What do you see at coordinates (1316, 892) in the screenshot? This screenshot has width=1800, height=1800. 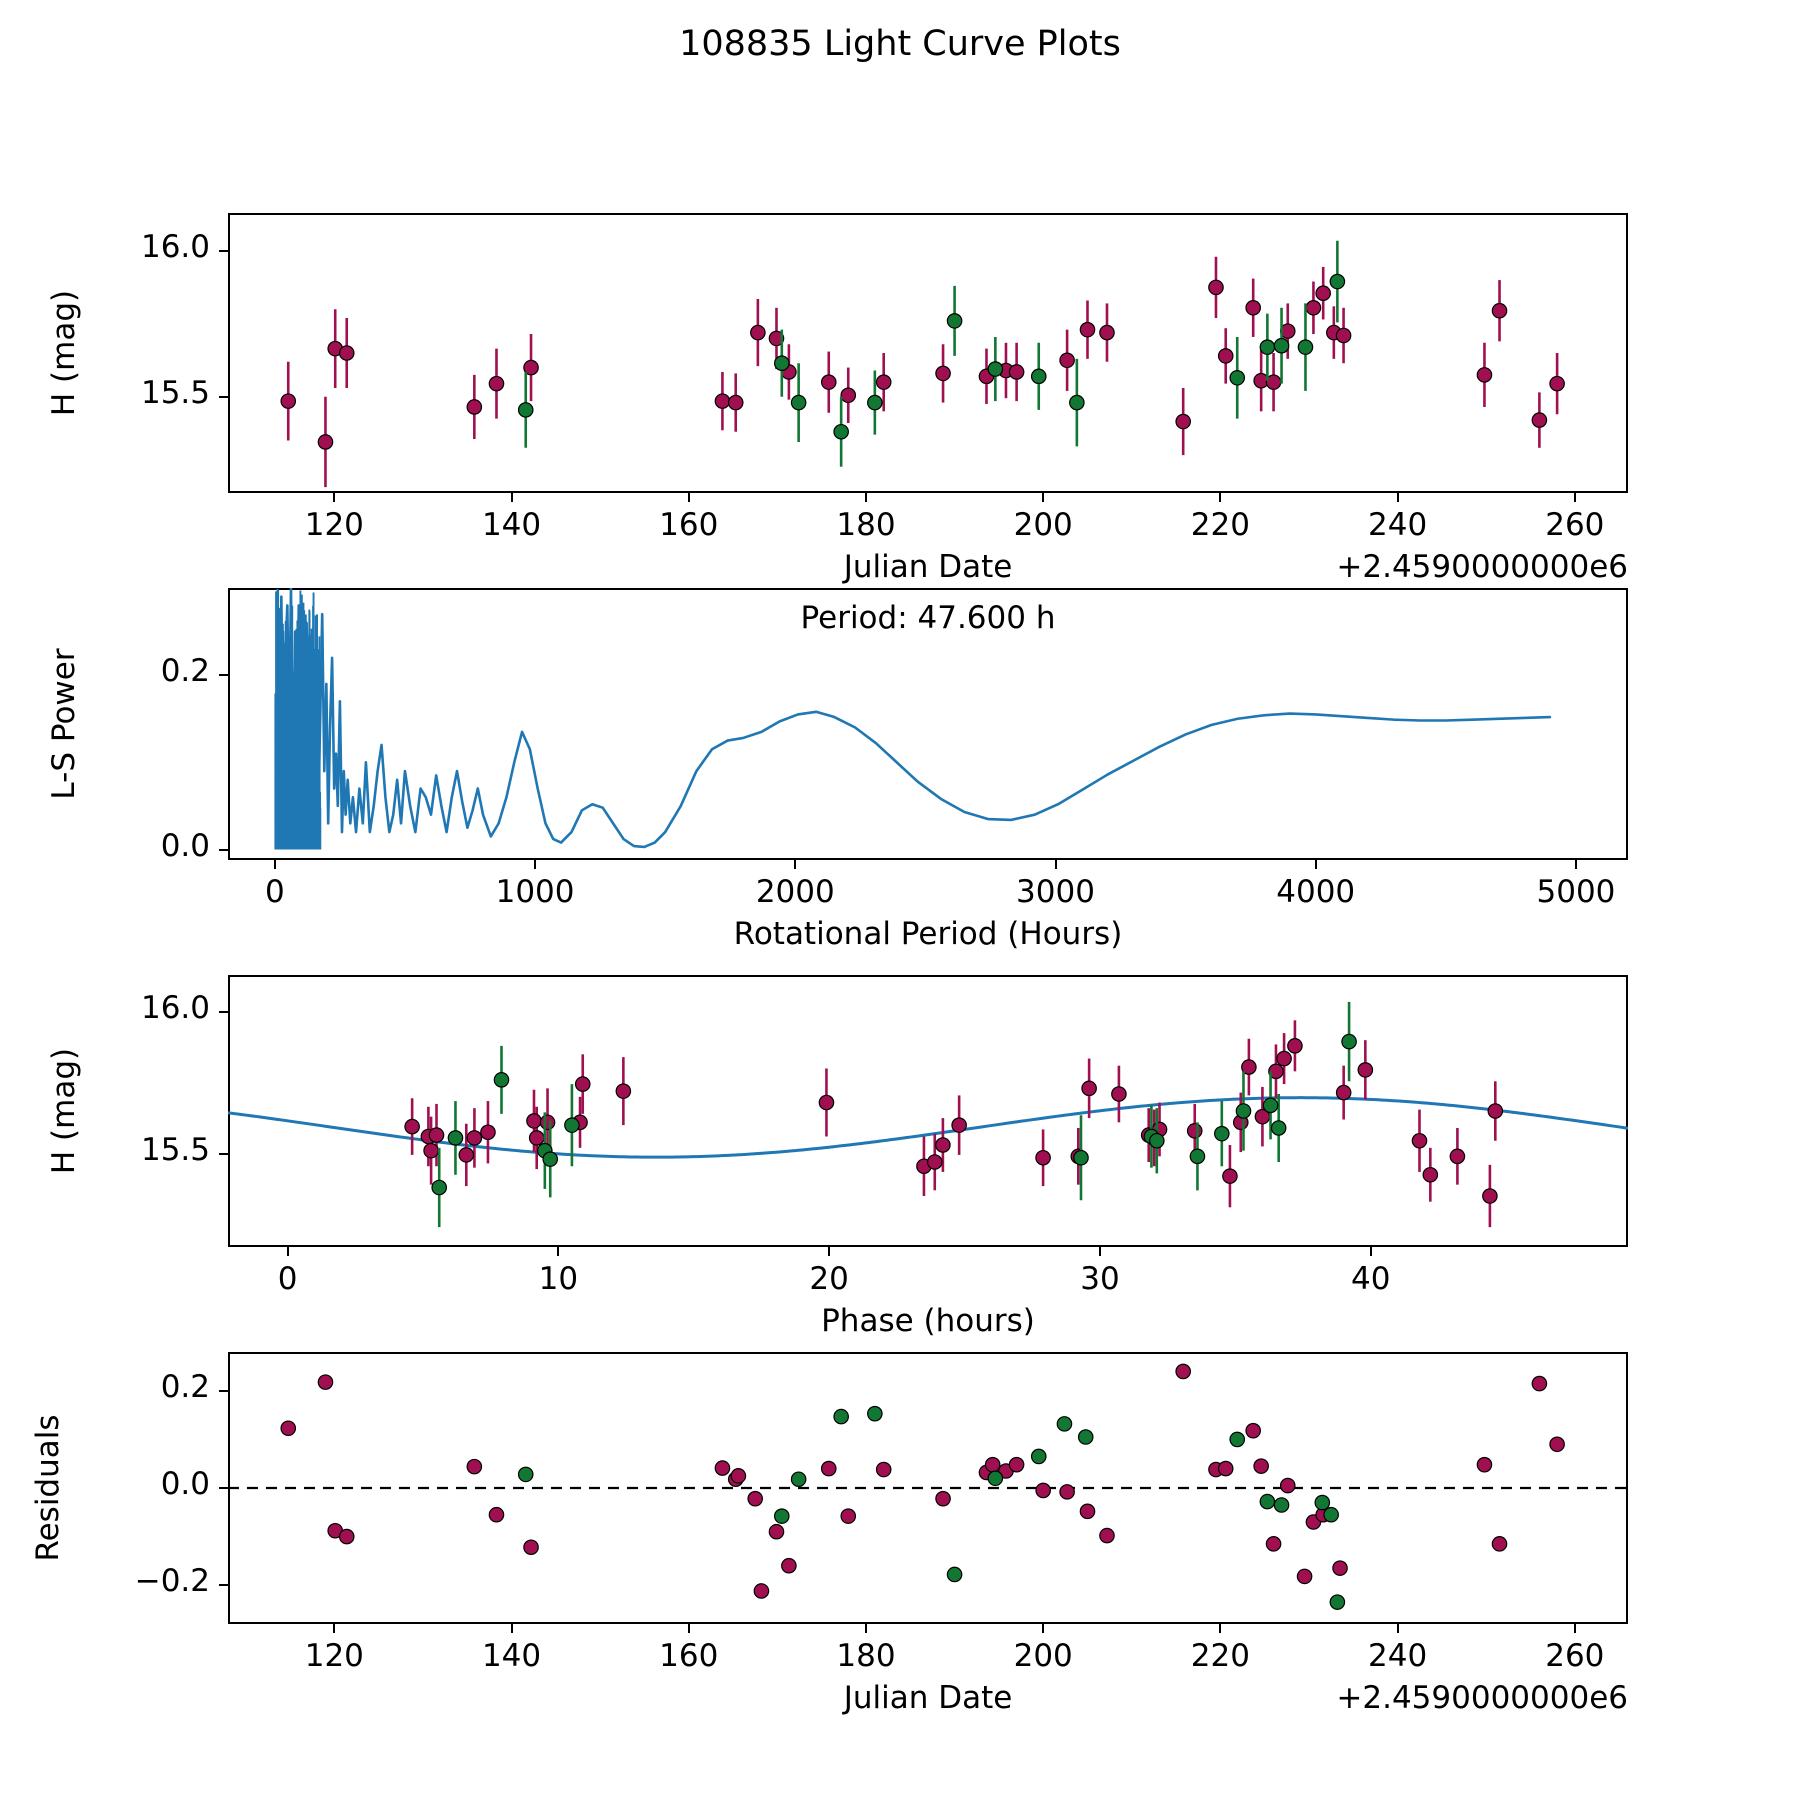 I see `x-tick-label: 4000` at bounding box center [1316, 892].